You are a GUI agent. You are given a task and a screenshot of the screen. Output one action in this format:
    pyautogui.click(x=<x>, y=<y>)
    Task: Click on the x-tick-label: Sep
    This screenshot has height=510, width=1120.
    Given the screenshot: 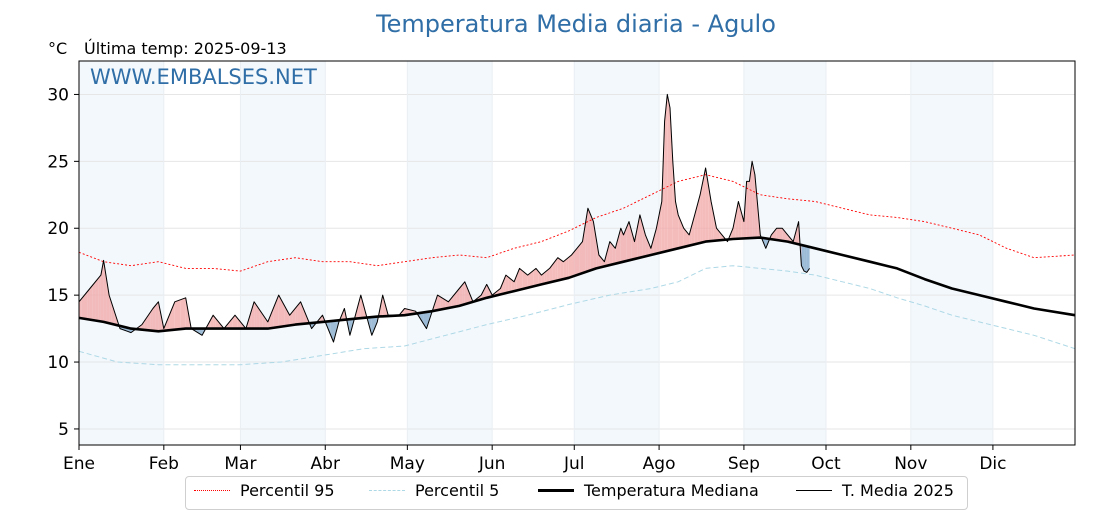 What is the action you would take?
    pyautogui.click(x=744, y=464)
    